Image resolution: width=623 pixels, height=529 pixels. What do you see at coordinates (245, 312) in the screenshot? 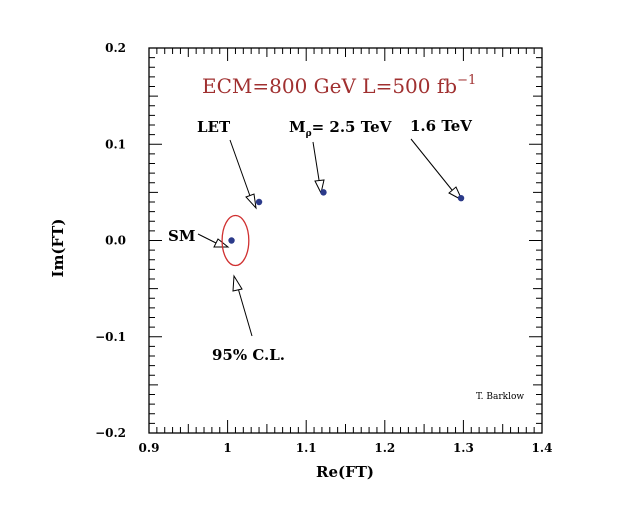
I see `arrow-95cl` at bounding box center [245, 312].